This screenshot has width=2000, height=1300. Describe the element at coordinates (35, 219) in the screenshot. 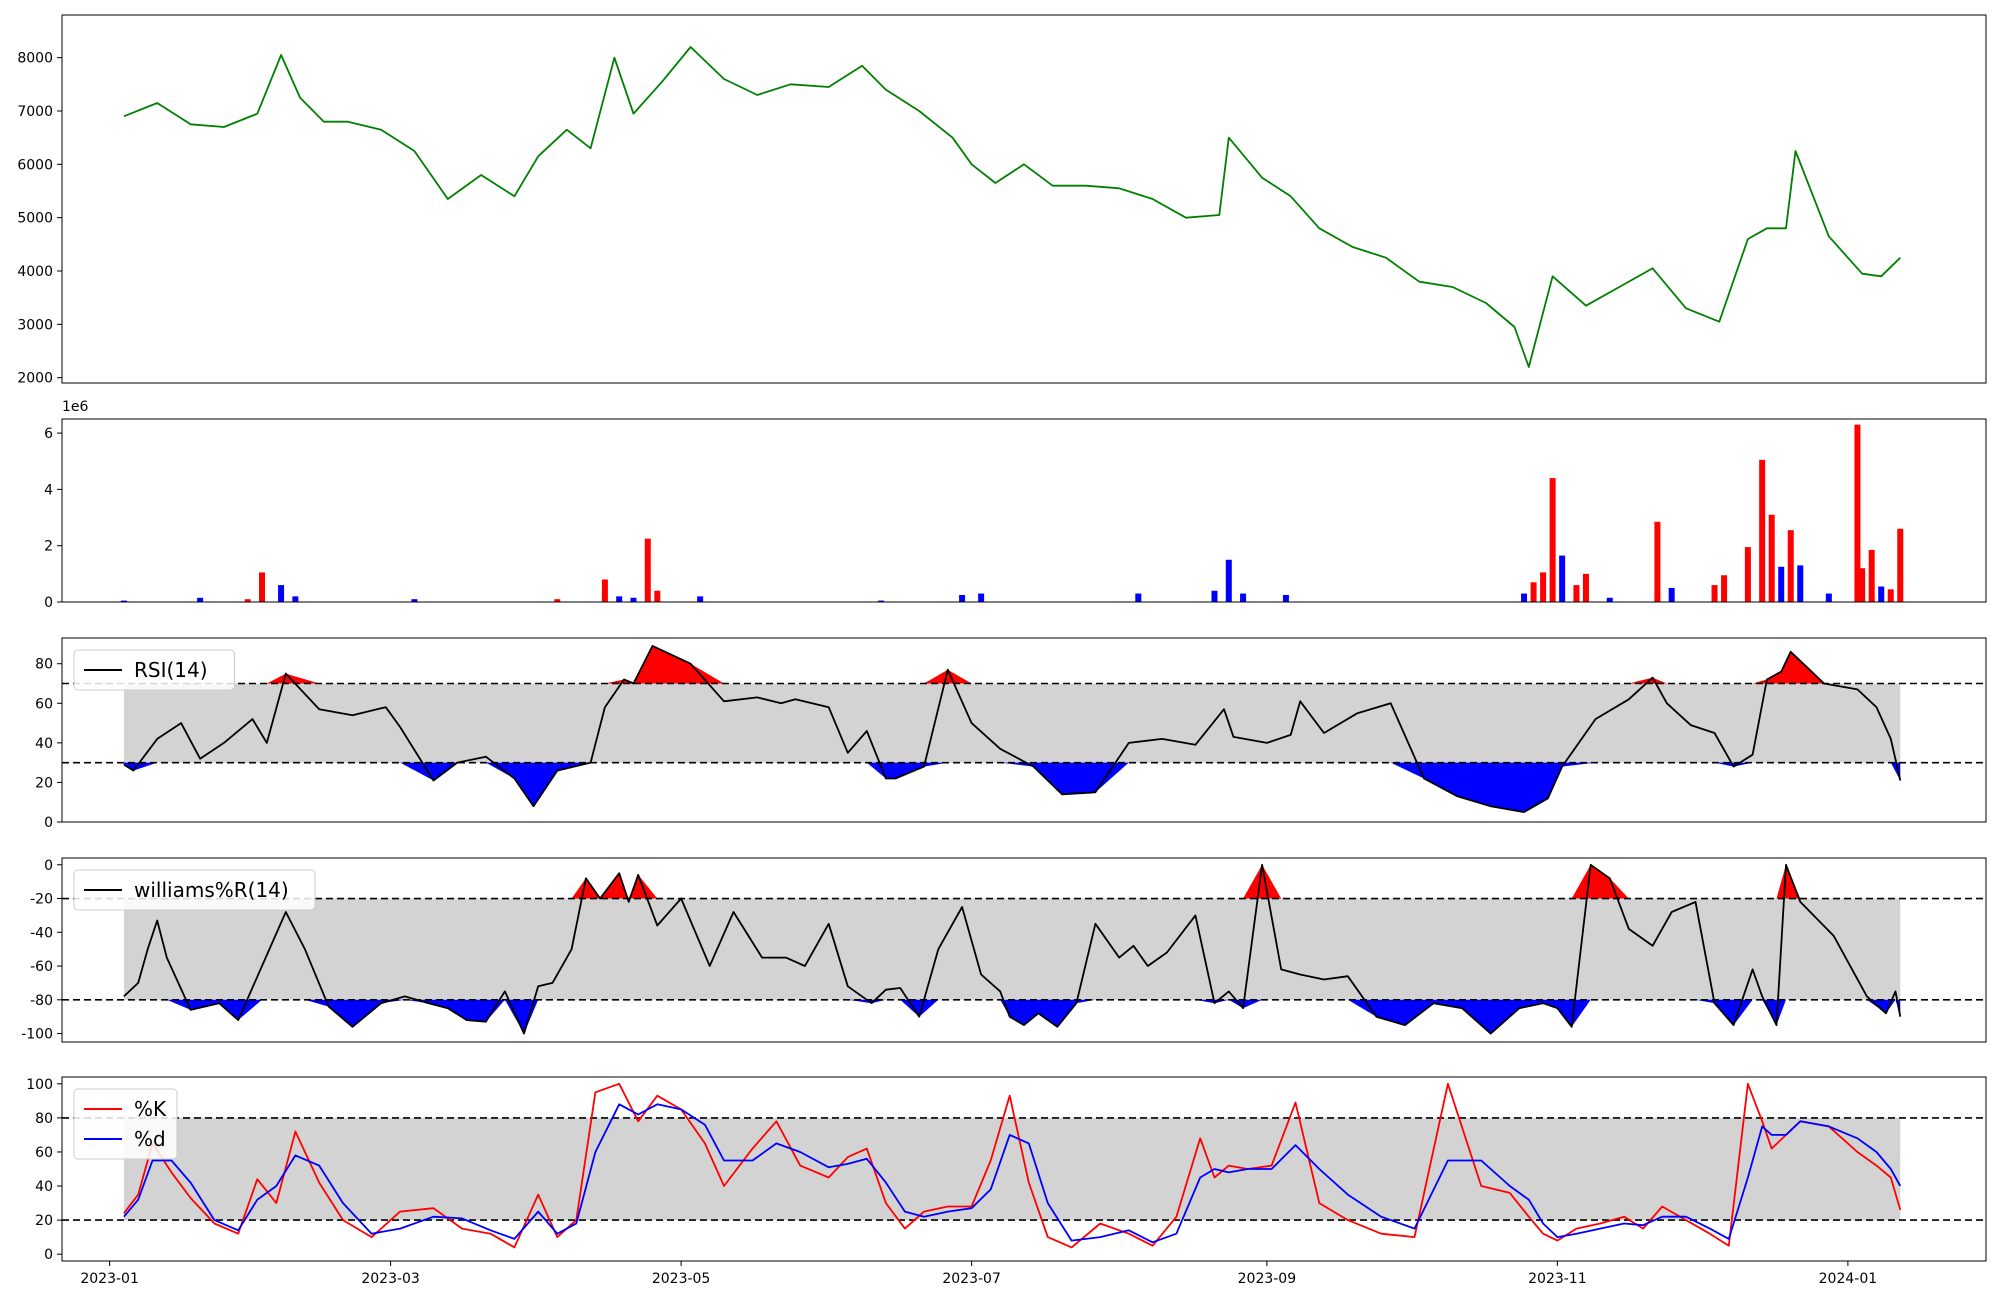

I see `y-tick-label: 5000` at that location.